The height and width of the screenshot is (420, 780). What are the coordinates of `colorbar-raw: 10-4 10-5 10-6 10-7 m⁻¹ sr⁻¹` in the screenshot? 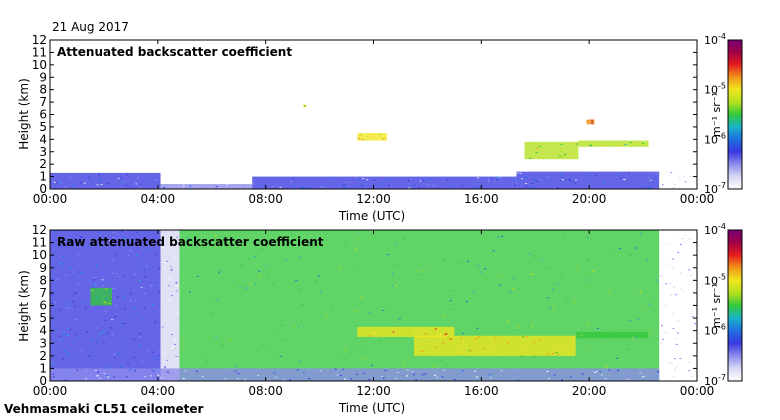 It's located at (723, 305).